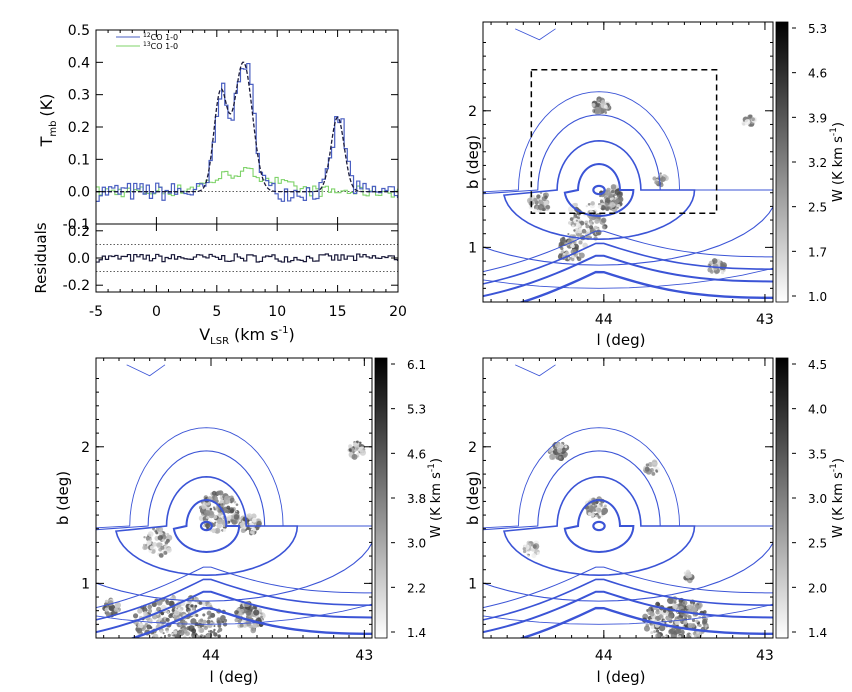  What do you see at coordinates (211, 656) in the screenshot?
I see `map-xtick-label: 44` at bounding box center [211, 656].